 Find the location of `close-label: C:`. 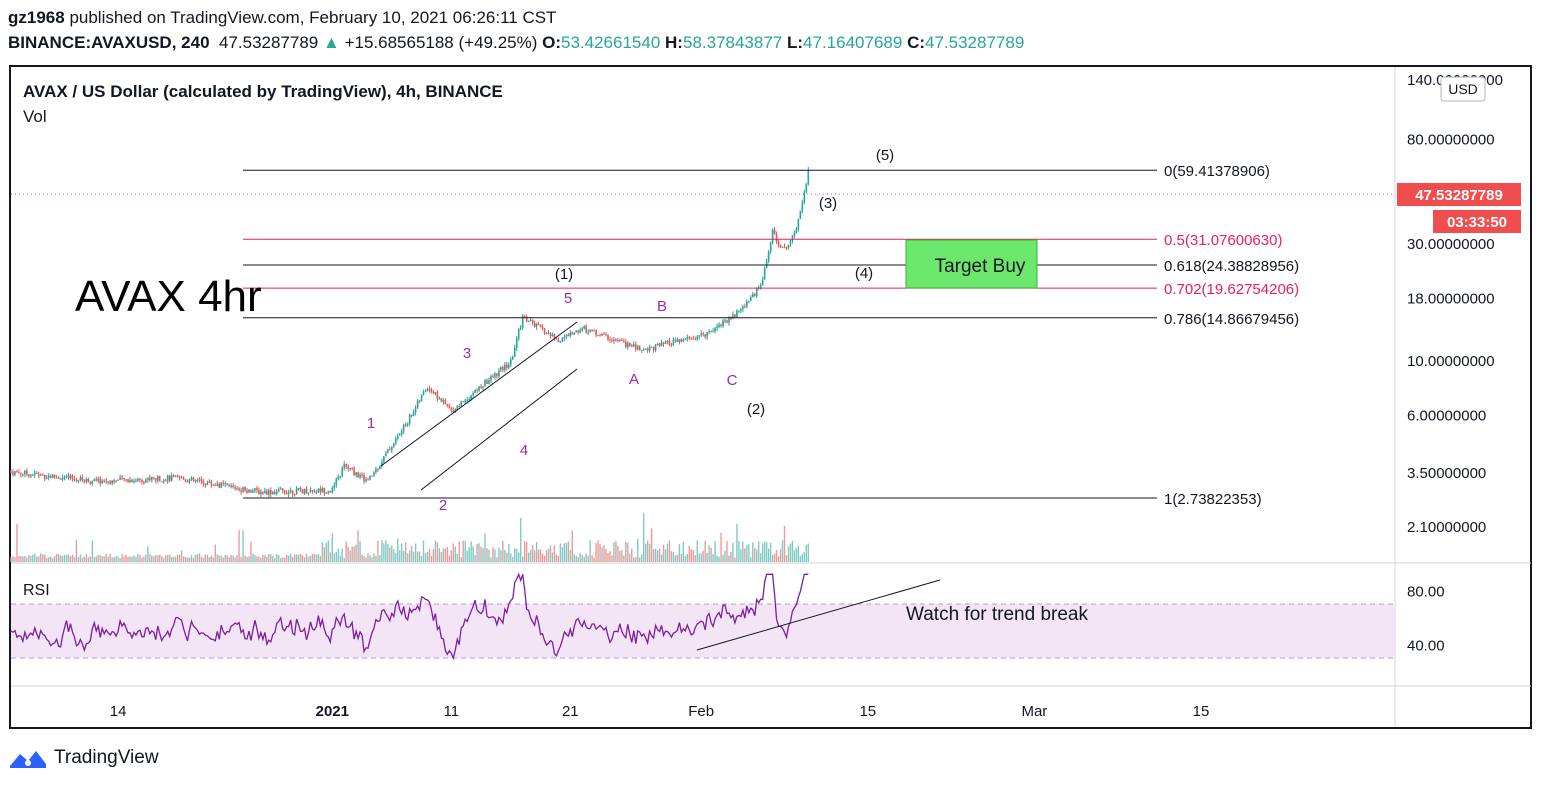

close-label: C: is located at coordinates (916, 42).